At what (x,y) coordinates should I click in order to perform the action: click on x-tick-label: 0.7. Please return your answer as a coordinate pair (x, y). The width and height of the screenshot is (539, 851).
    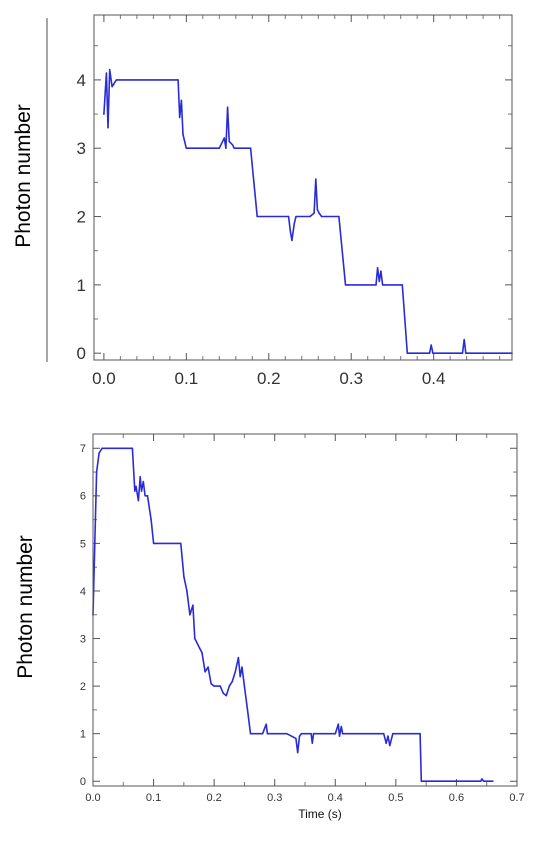
    Looking at the image, I should click on (516, 798).